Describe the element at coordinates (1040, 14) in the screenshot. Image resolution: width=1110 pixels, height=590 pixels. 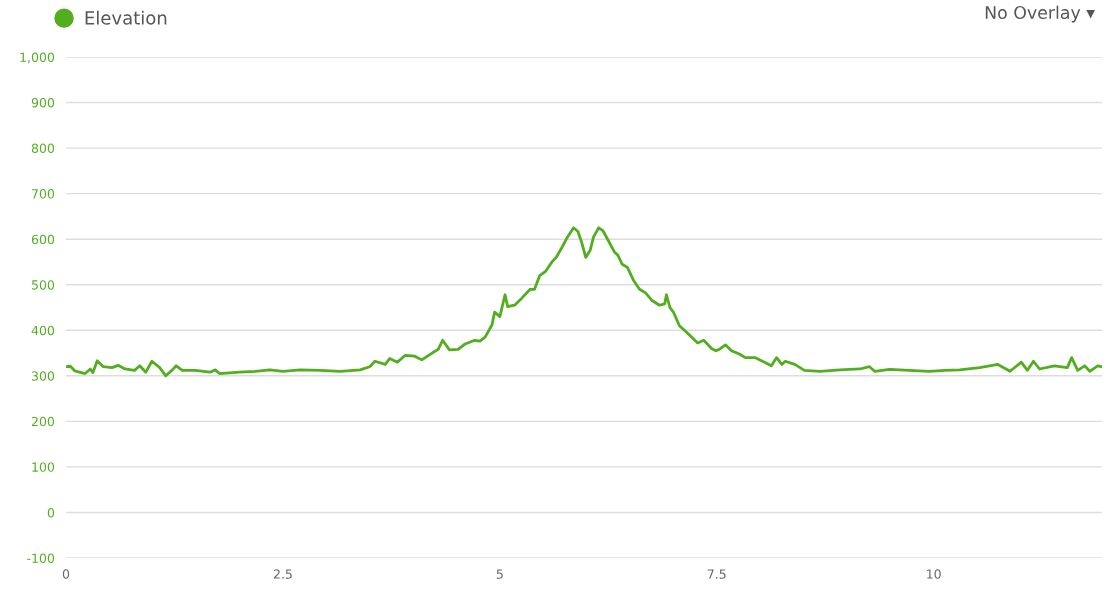
I see `text: No Overlay ▾` at that location.